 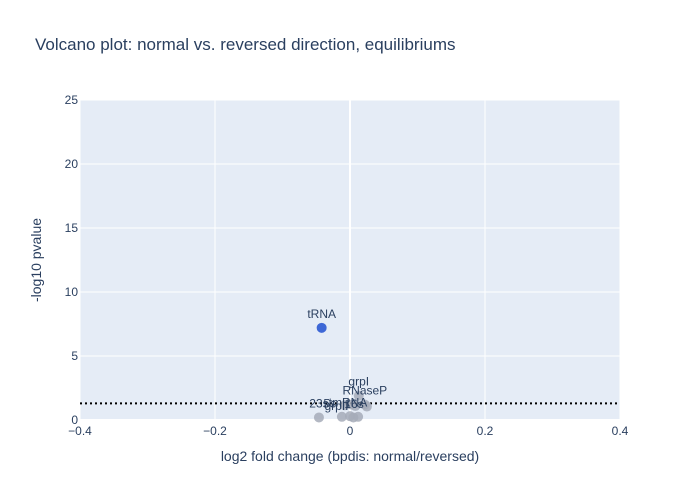 I want to click on point-label: grpII, so click(x=336, y=406).